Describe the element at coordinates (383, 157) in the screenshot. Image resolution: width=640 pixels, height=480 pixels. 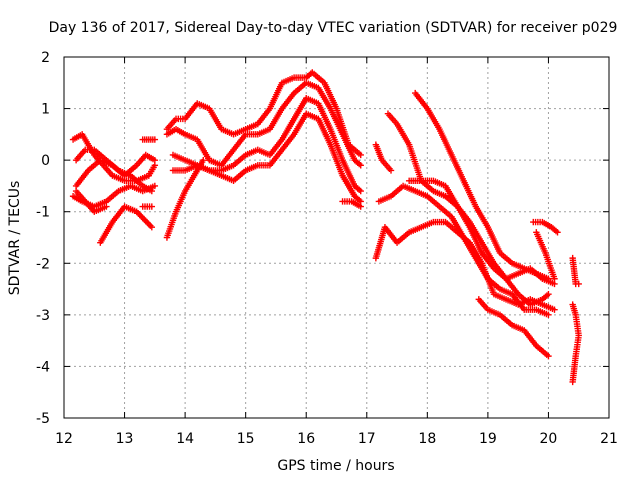
I see `series-sat-t` at that location.